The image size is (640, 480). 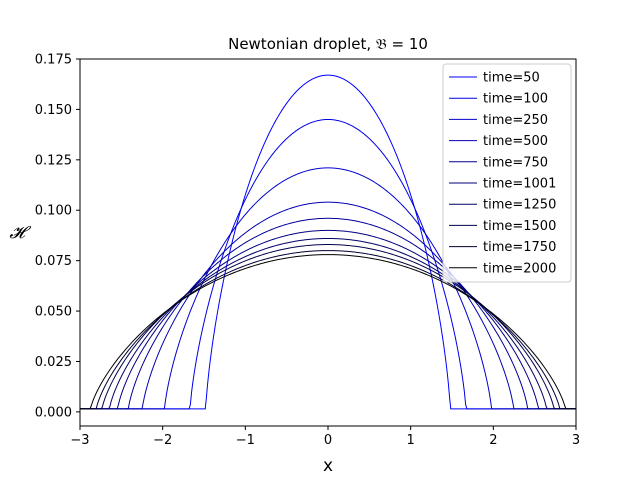 What do you see at coordinates (519, 226) in the screenshot?
I see `legend-label-7: time=1500` at bounding box center [519, 226].